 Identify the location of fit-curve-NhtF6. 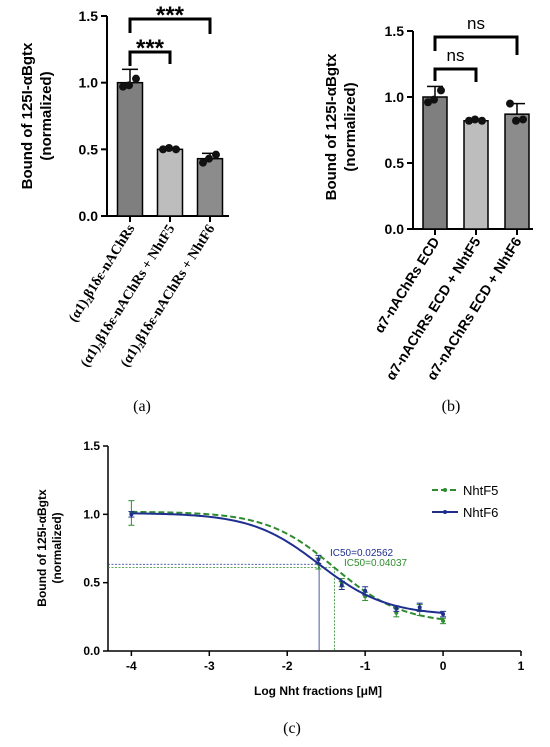
(287, 563).